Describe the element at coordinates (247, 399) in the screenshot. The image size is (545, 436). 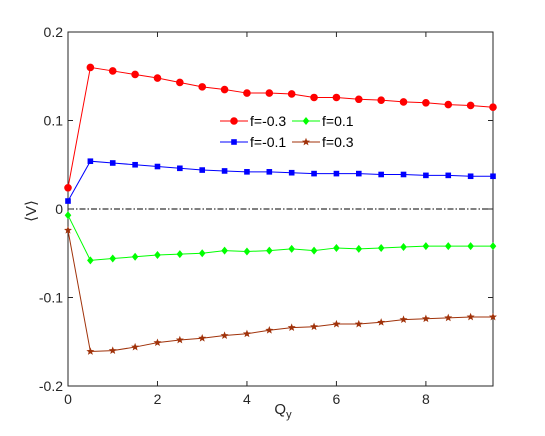
I see `x-tick-label: 4` at that location.